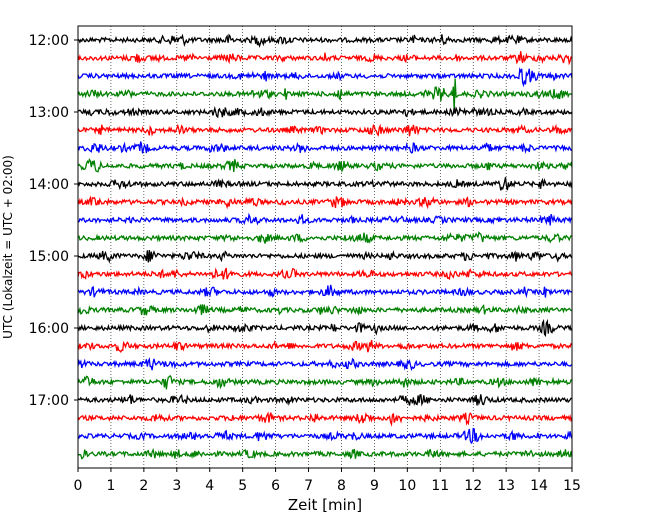 Image resolution: width=650 pixels, height=520 pixels. What do you see at coordinates (325, 505) in the screenshot?
I see `x-axis-label: Zeit [min]` at bounding box center [325, 505].